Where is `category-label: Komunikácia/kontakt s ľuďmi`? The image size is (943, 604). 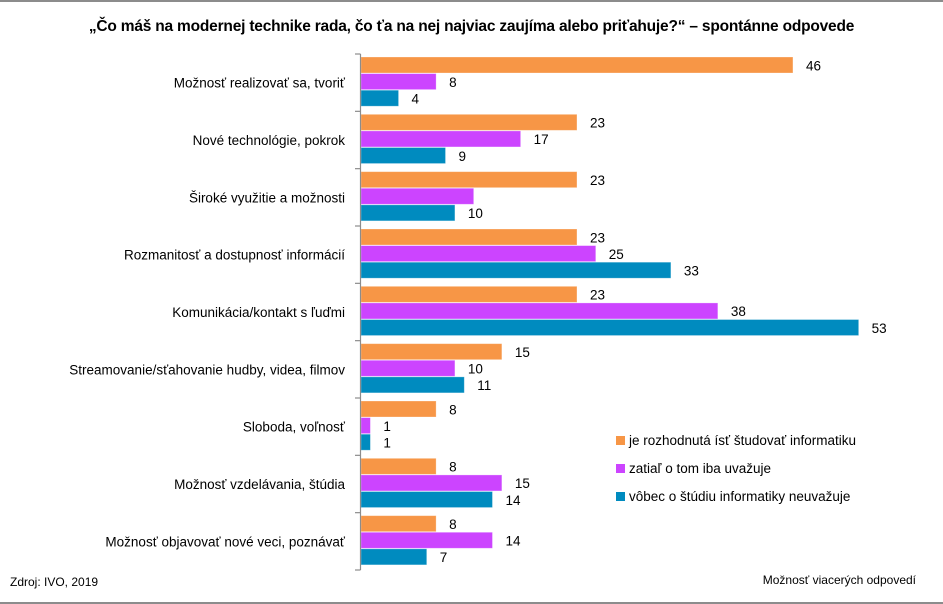 category-label: Komunikácia/kontakt s ľuďmi is located at coordinates (258, 312).